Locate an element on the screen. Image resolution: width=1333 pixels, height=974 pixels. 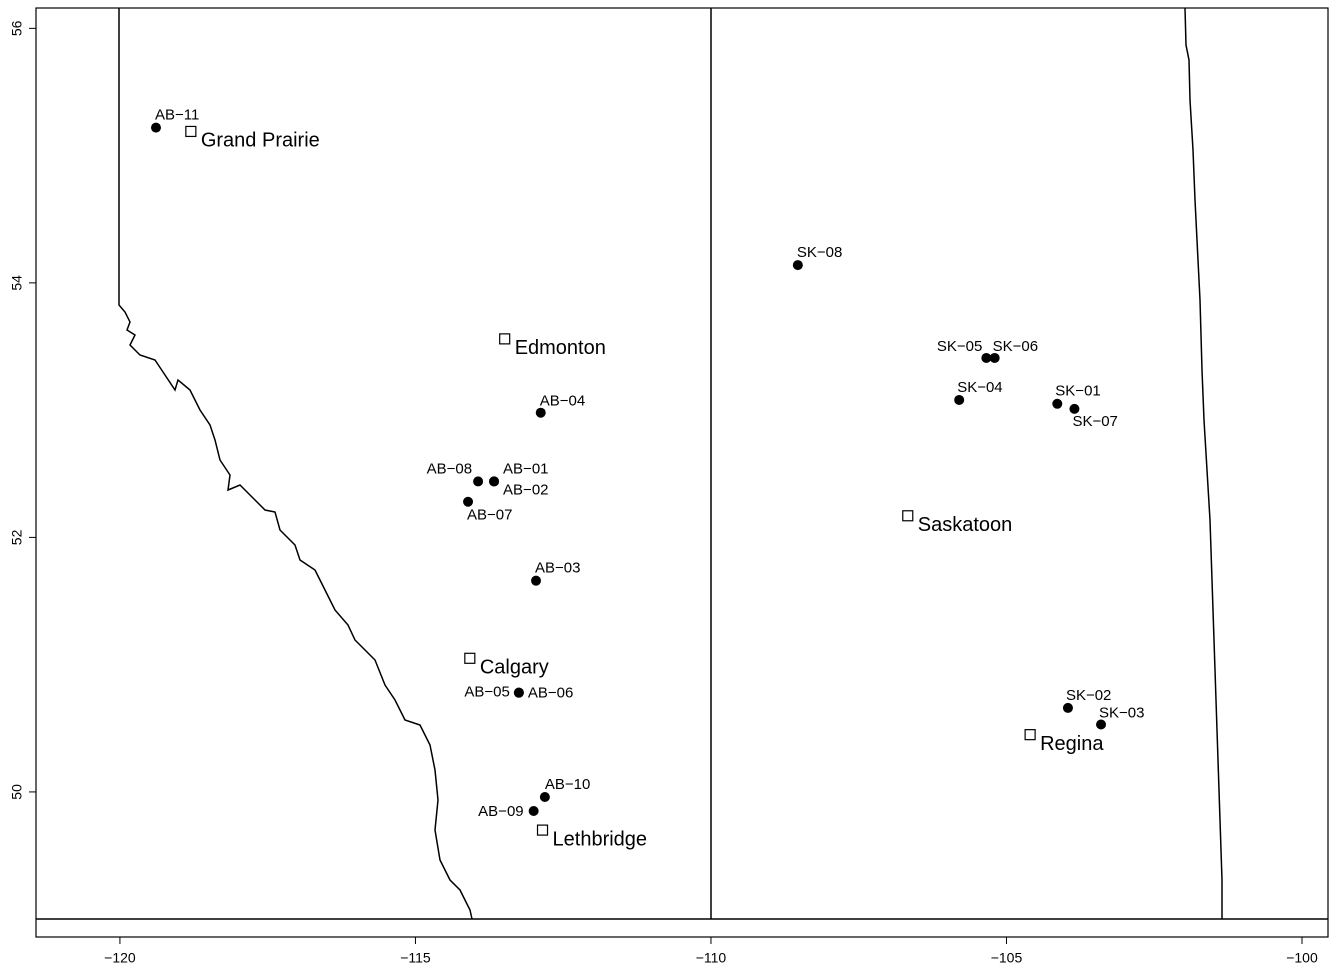
site-label: SK−07 is located at coordinates (1094, 421).